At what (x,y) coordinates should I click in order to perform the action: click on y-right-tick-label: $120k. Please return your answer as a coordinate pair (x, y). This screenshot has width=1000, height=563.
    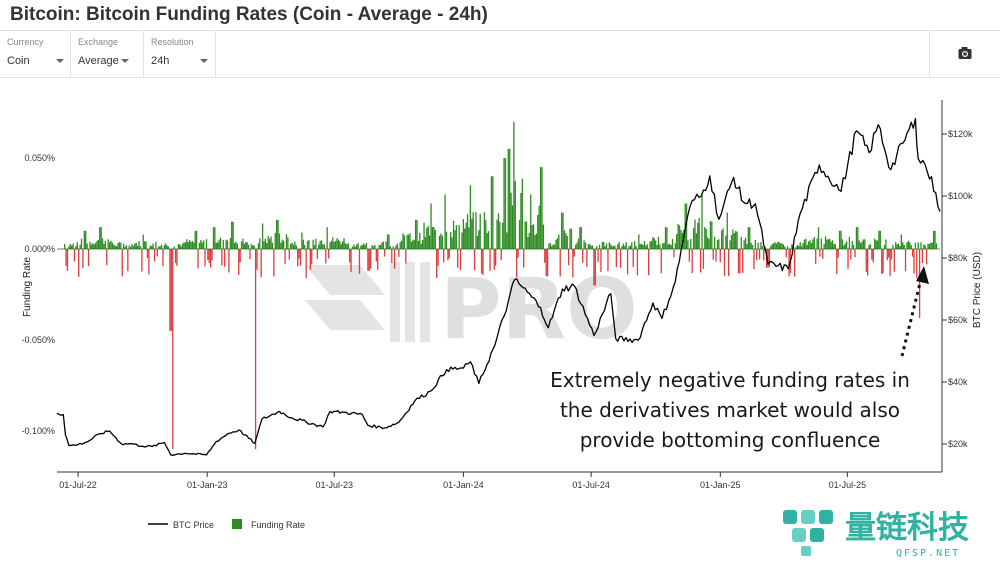
    Looking at the image, I should click on (960, 134).